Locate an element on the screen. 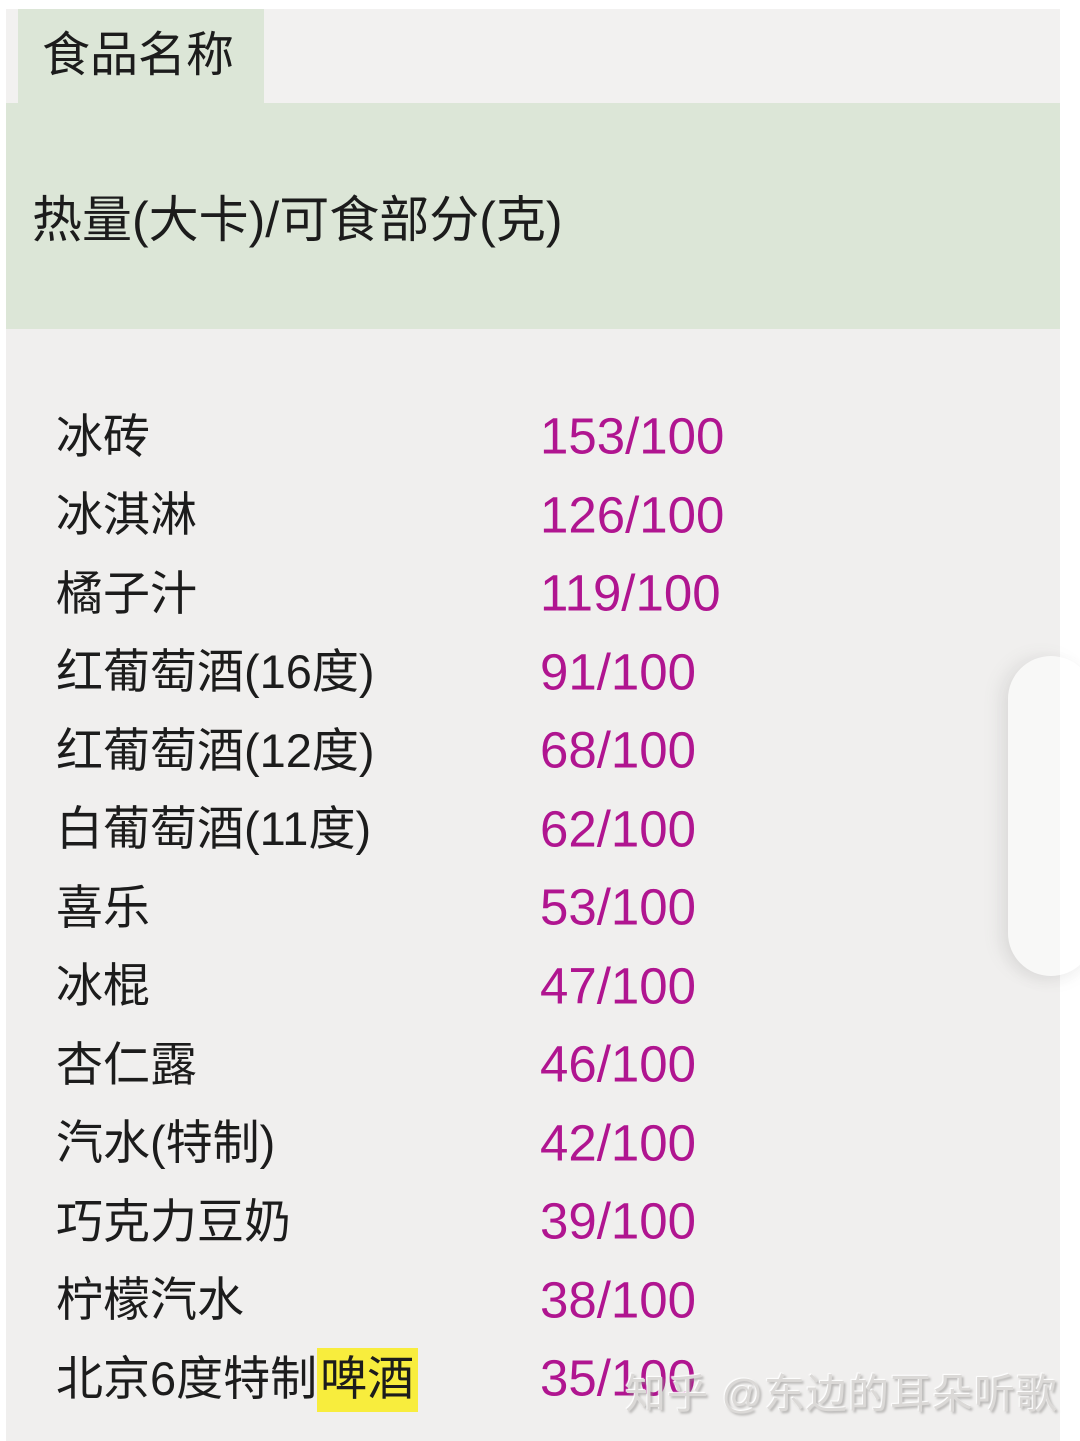 The height and width of the screenshot is (1441, 1080). table-row: 白葡萄酒(11度) 62/100 is located at coordinates (533, 829).